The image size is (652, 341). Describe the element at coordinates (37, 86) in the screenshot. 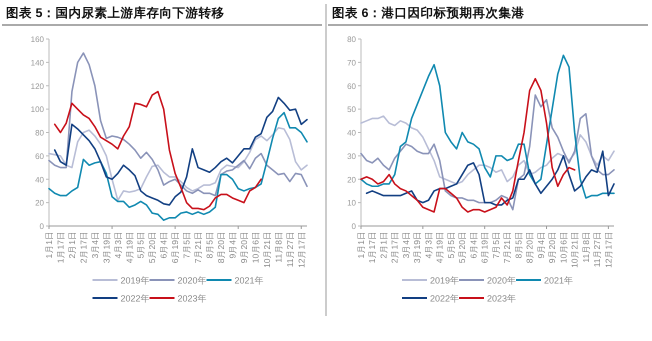

I see `y-tick-label: 120` at that location.